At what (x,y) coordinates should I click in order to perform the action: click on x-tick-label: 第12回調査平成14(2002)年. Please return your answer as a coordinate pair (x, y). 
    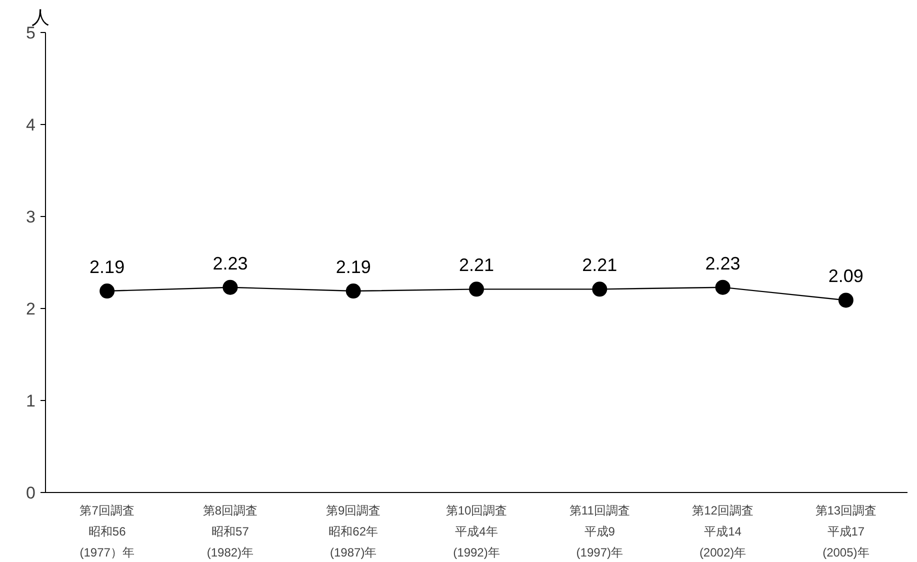
    Looking at the image, I should click on (723, 532).